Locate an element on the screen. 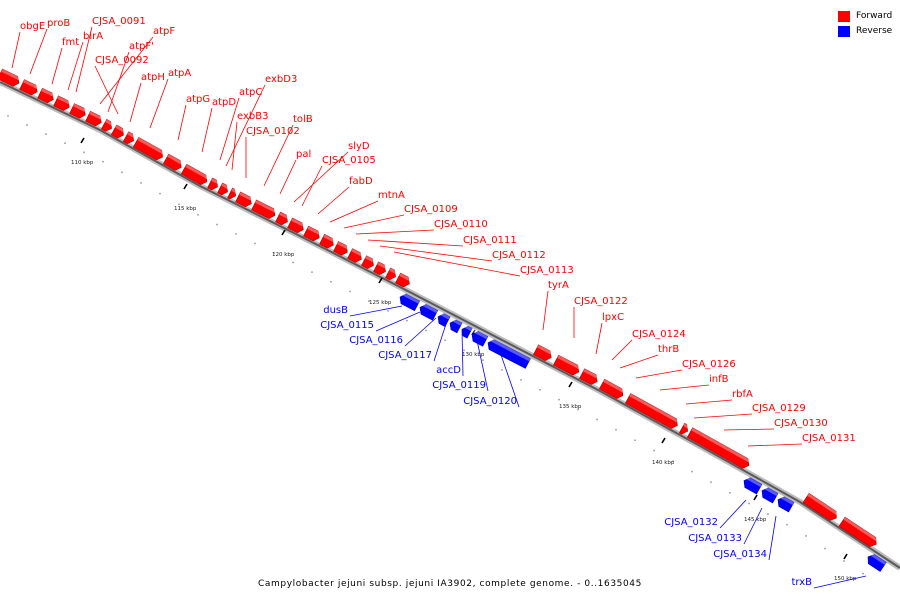  legend-forward: Forward is located at coordinates (865, 16).